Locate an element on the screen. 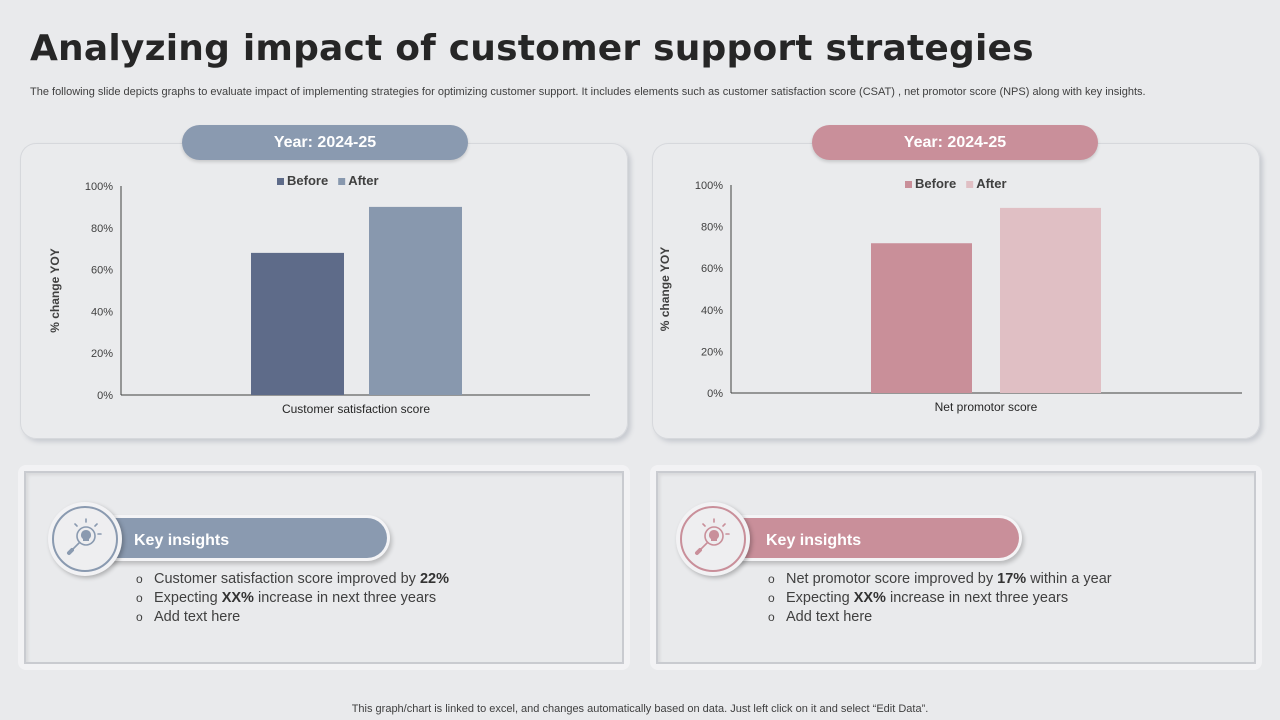 This screenshot has width=1280, height=720. csat-insights-heading: Key insights is located at coordinates (245, 538).